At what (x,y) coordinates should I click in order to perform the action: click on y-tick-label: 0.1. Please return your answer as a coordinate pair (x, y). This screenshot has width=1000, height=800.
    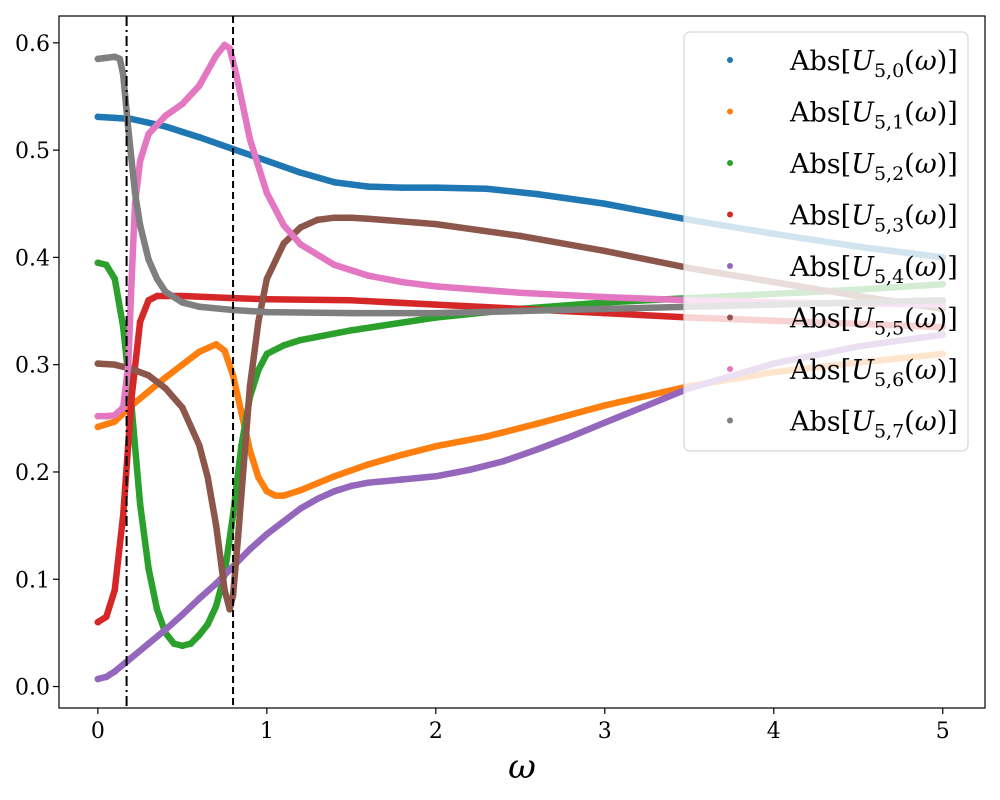
    Looking at the image, I should click on (32, 580).